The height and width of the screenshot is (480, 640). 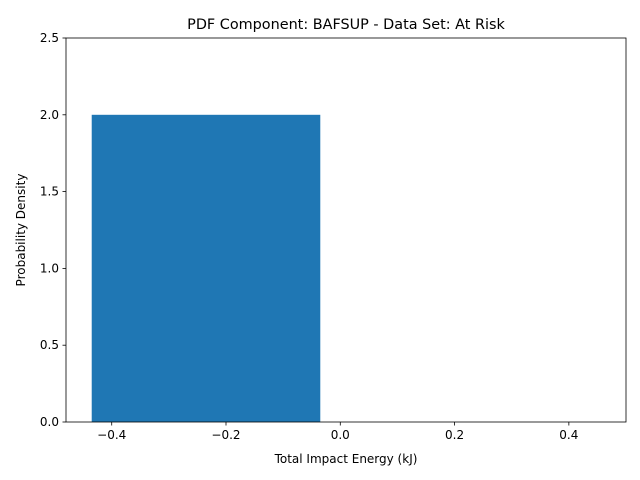 I want to click on y-tick-label: 1.0, so click(x=49, y=268).